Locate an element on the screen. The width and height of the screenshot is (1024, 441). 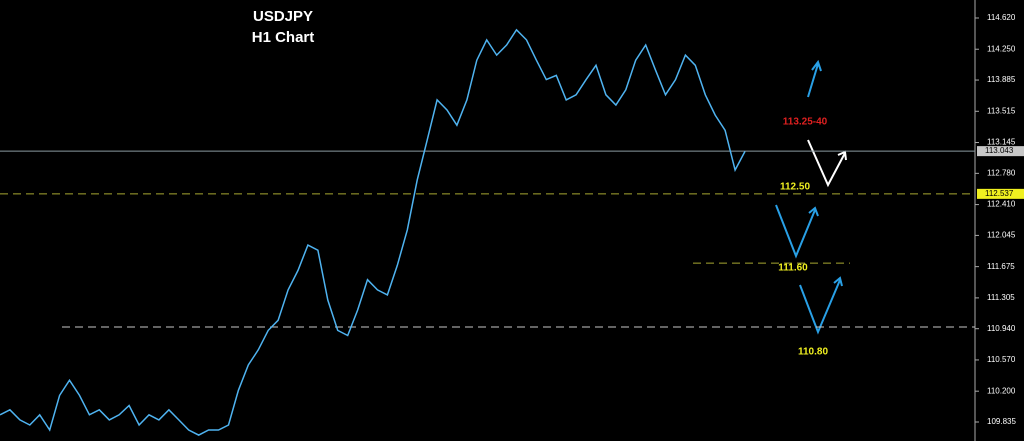
arrows is located at coordinates (811, 197).